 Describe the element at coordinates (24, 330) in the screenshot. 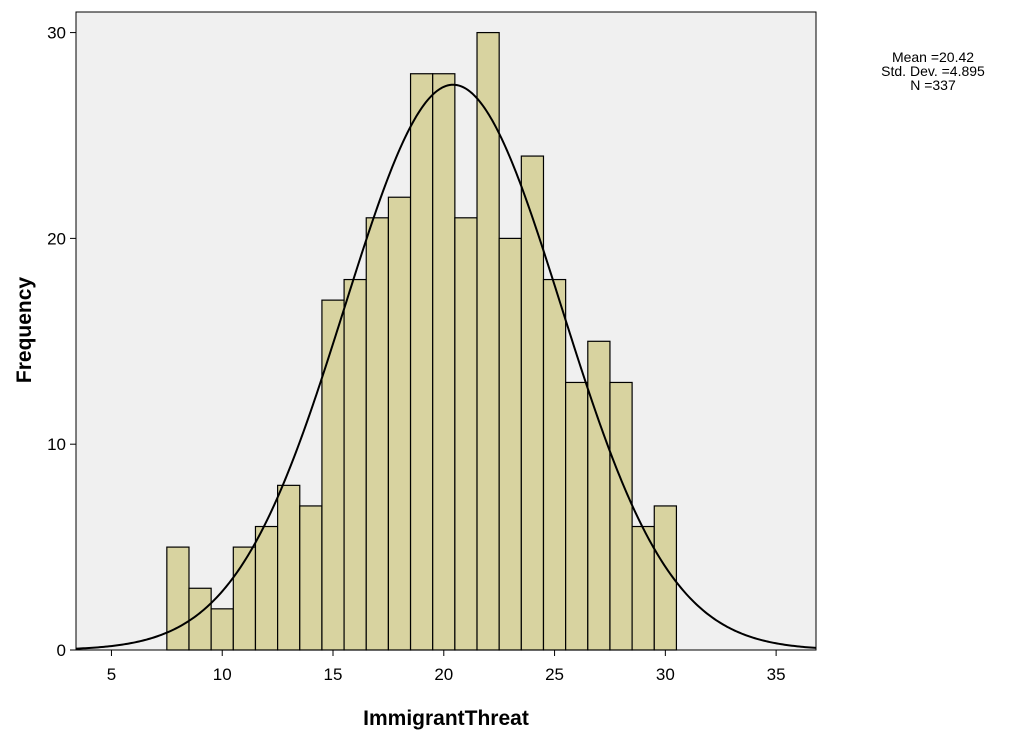

I see `y-axis-label: Frequency` at that location.